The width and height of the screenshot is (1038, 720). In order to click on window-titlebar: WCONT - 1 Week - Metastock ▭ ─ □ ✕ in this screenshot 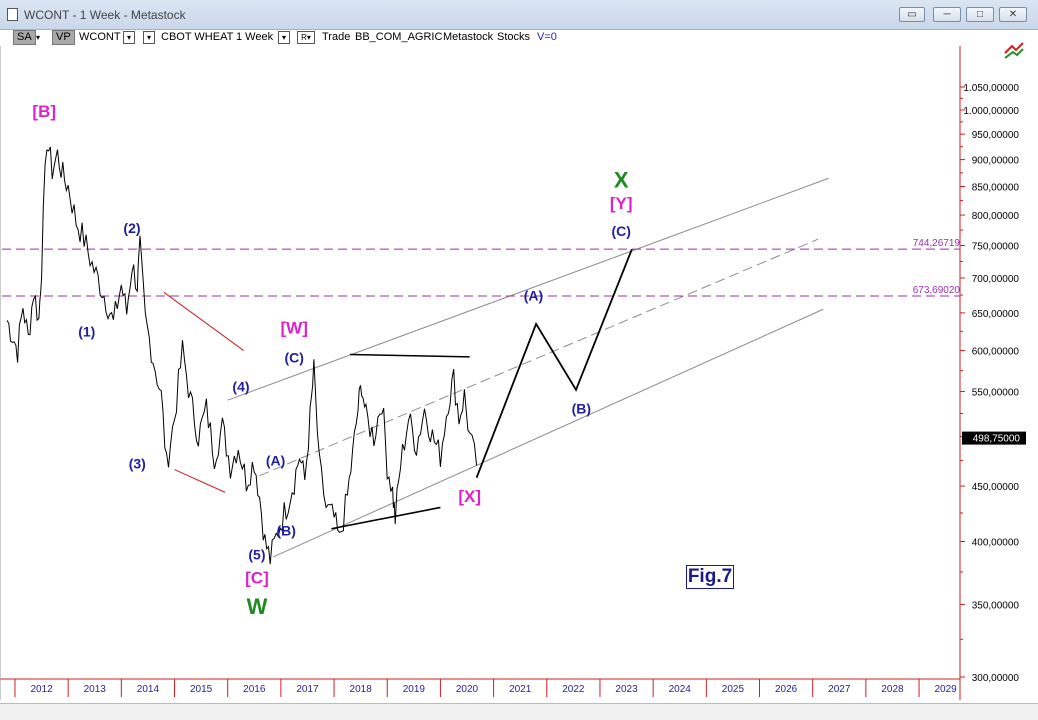, I will do `click(519, 15)`.